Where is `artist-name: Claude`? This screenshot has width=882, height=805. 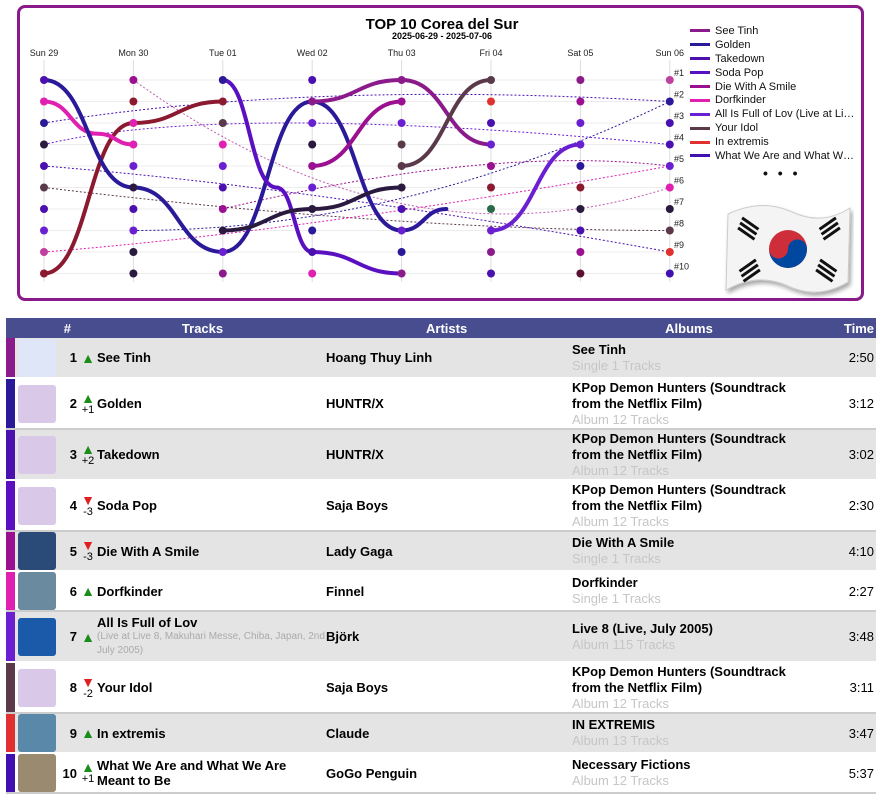 artist-name: Claude is located at coordinates (449, 733).